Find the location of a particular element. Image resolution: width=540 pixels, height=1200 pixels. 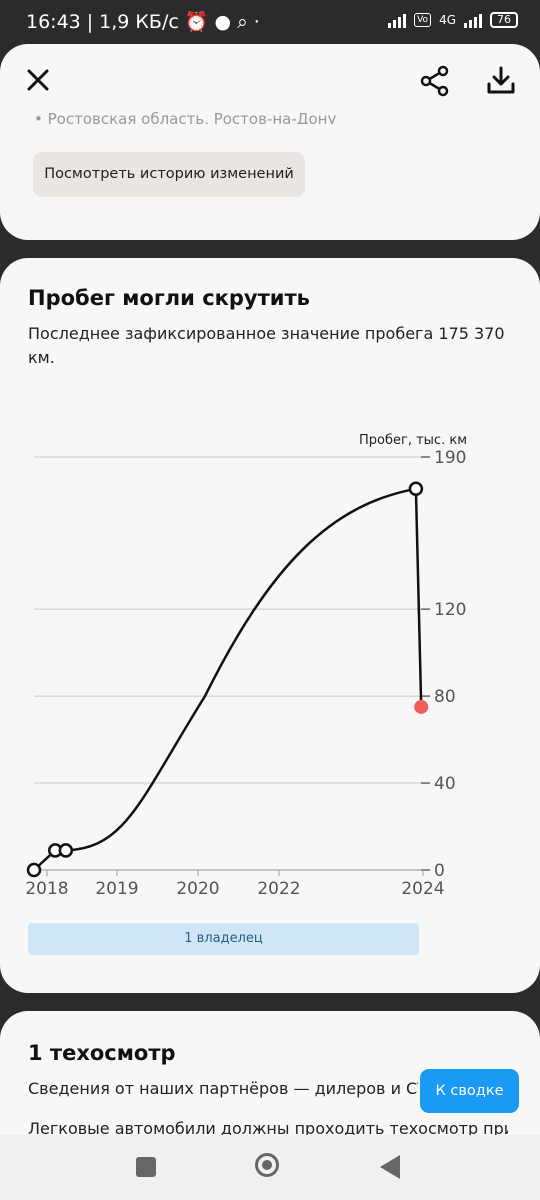

summary-button: К сводке is located at coordinates (469, 1091).